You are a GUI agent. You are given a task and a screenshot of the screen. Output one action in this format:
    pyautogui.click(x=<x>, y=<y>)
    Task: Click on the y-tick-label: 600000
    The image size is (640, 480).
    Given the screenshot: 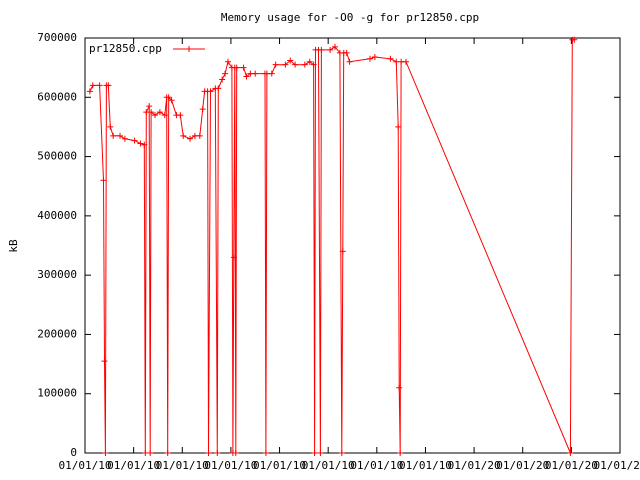 What is the action you would take?
    pyautogui.click(x=57, y=96)
    